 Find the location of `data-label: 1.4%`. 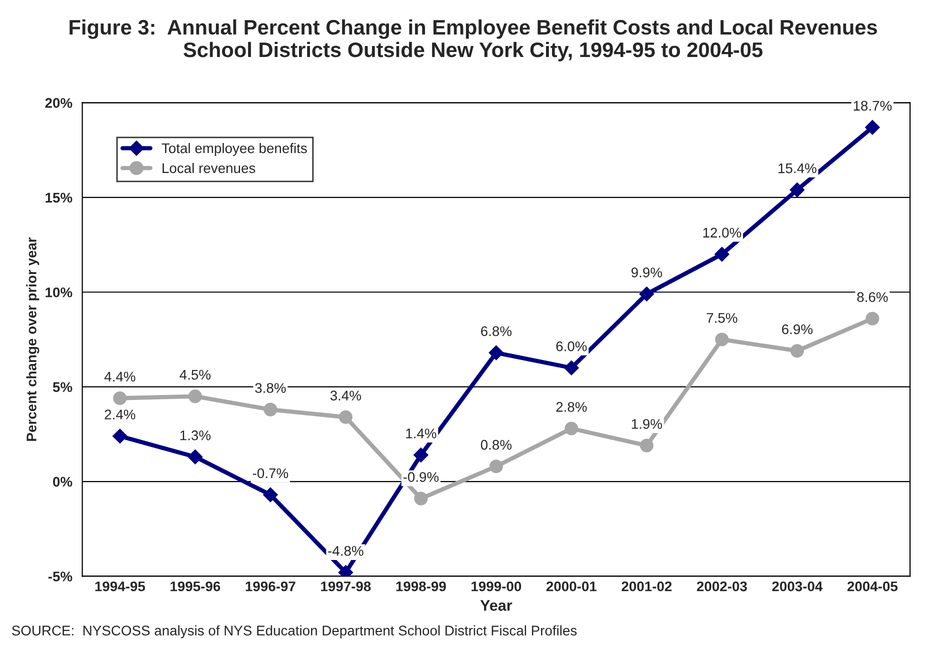

data-label: 1.4% is located at coordinates (421, 433).